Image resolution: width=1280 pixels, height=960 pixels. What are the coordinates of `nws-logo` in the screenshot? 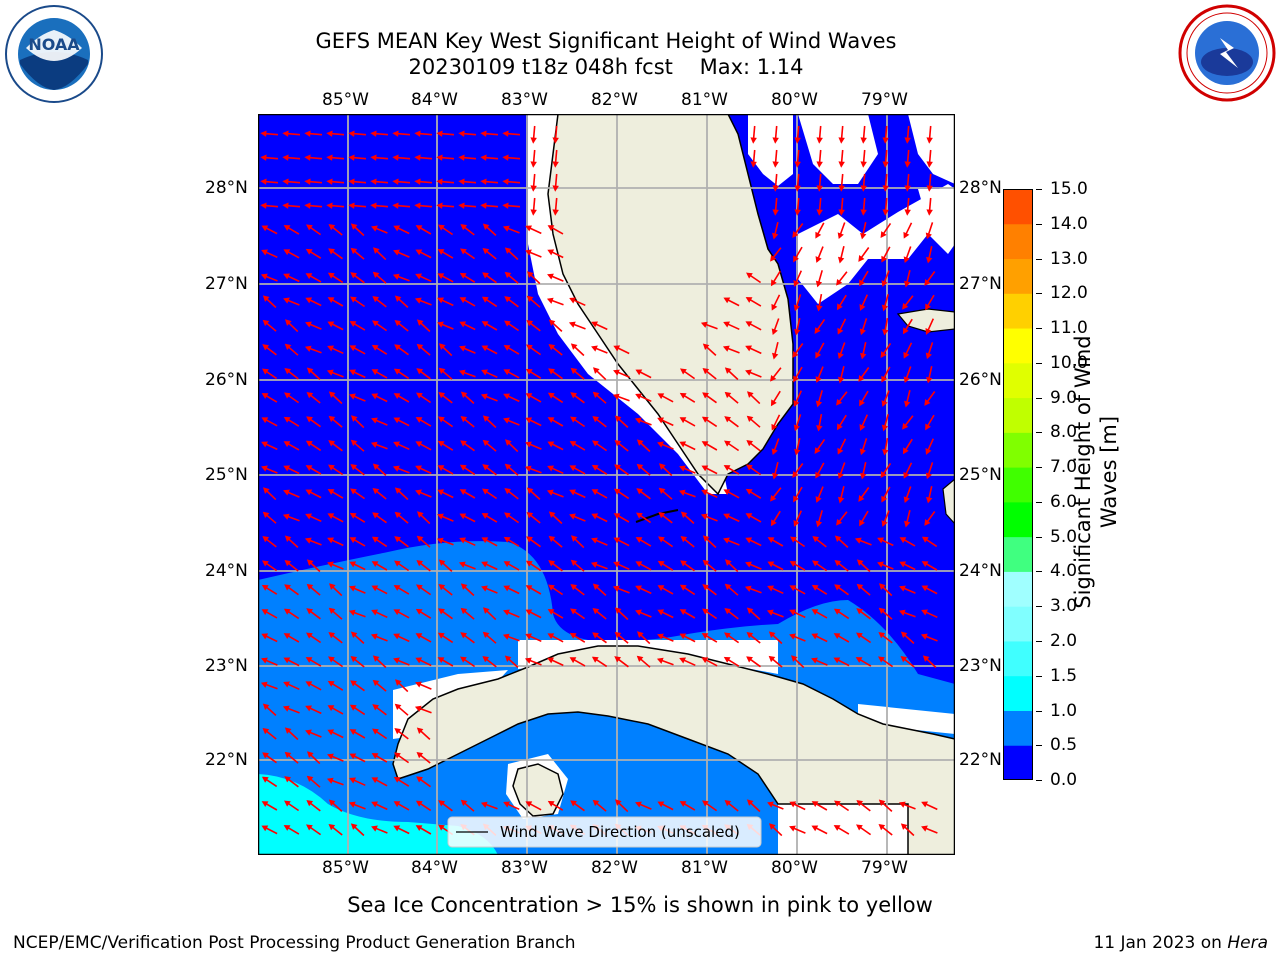 It's located at (1227, 53).